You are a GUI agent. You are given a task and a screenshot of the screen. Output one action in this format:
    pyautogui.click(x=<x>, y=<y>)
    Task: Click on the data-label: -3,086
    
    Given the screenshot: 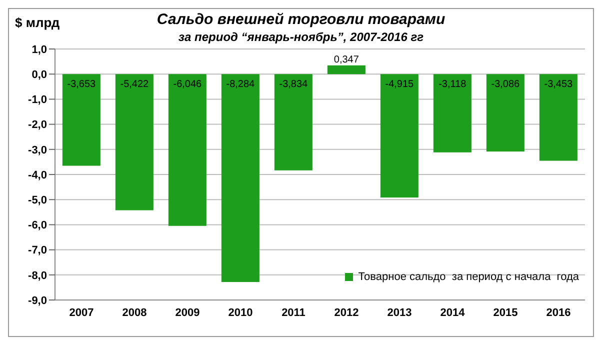 What is the action you would take?
    pyautogui.click(x=505, y=84)
    